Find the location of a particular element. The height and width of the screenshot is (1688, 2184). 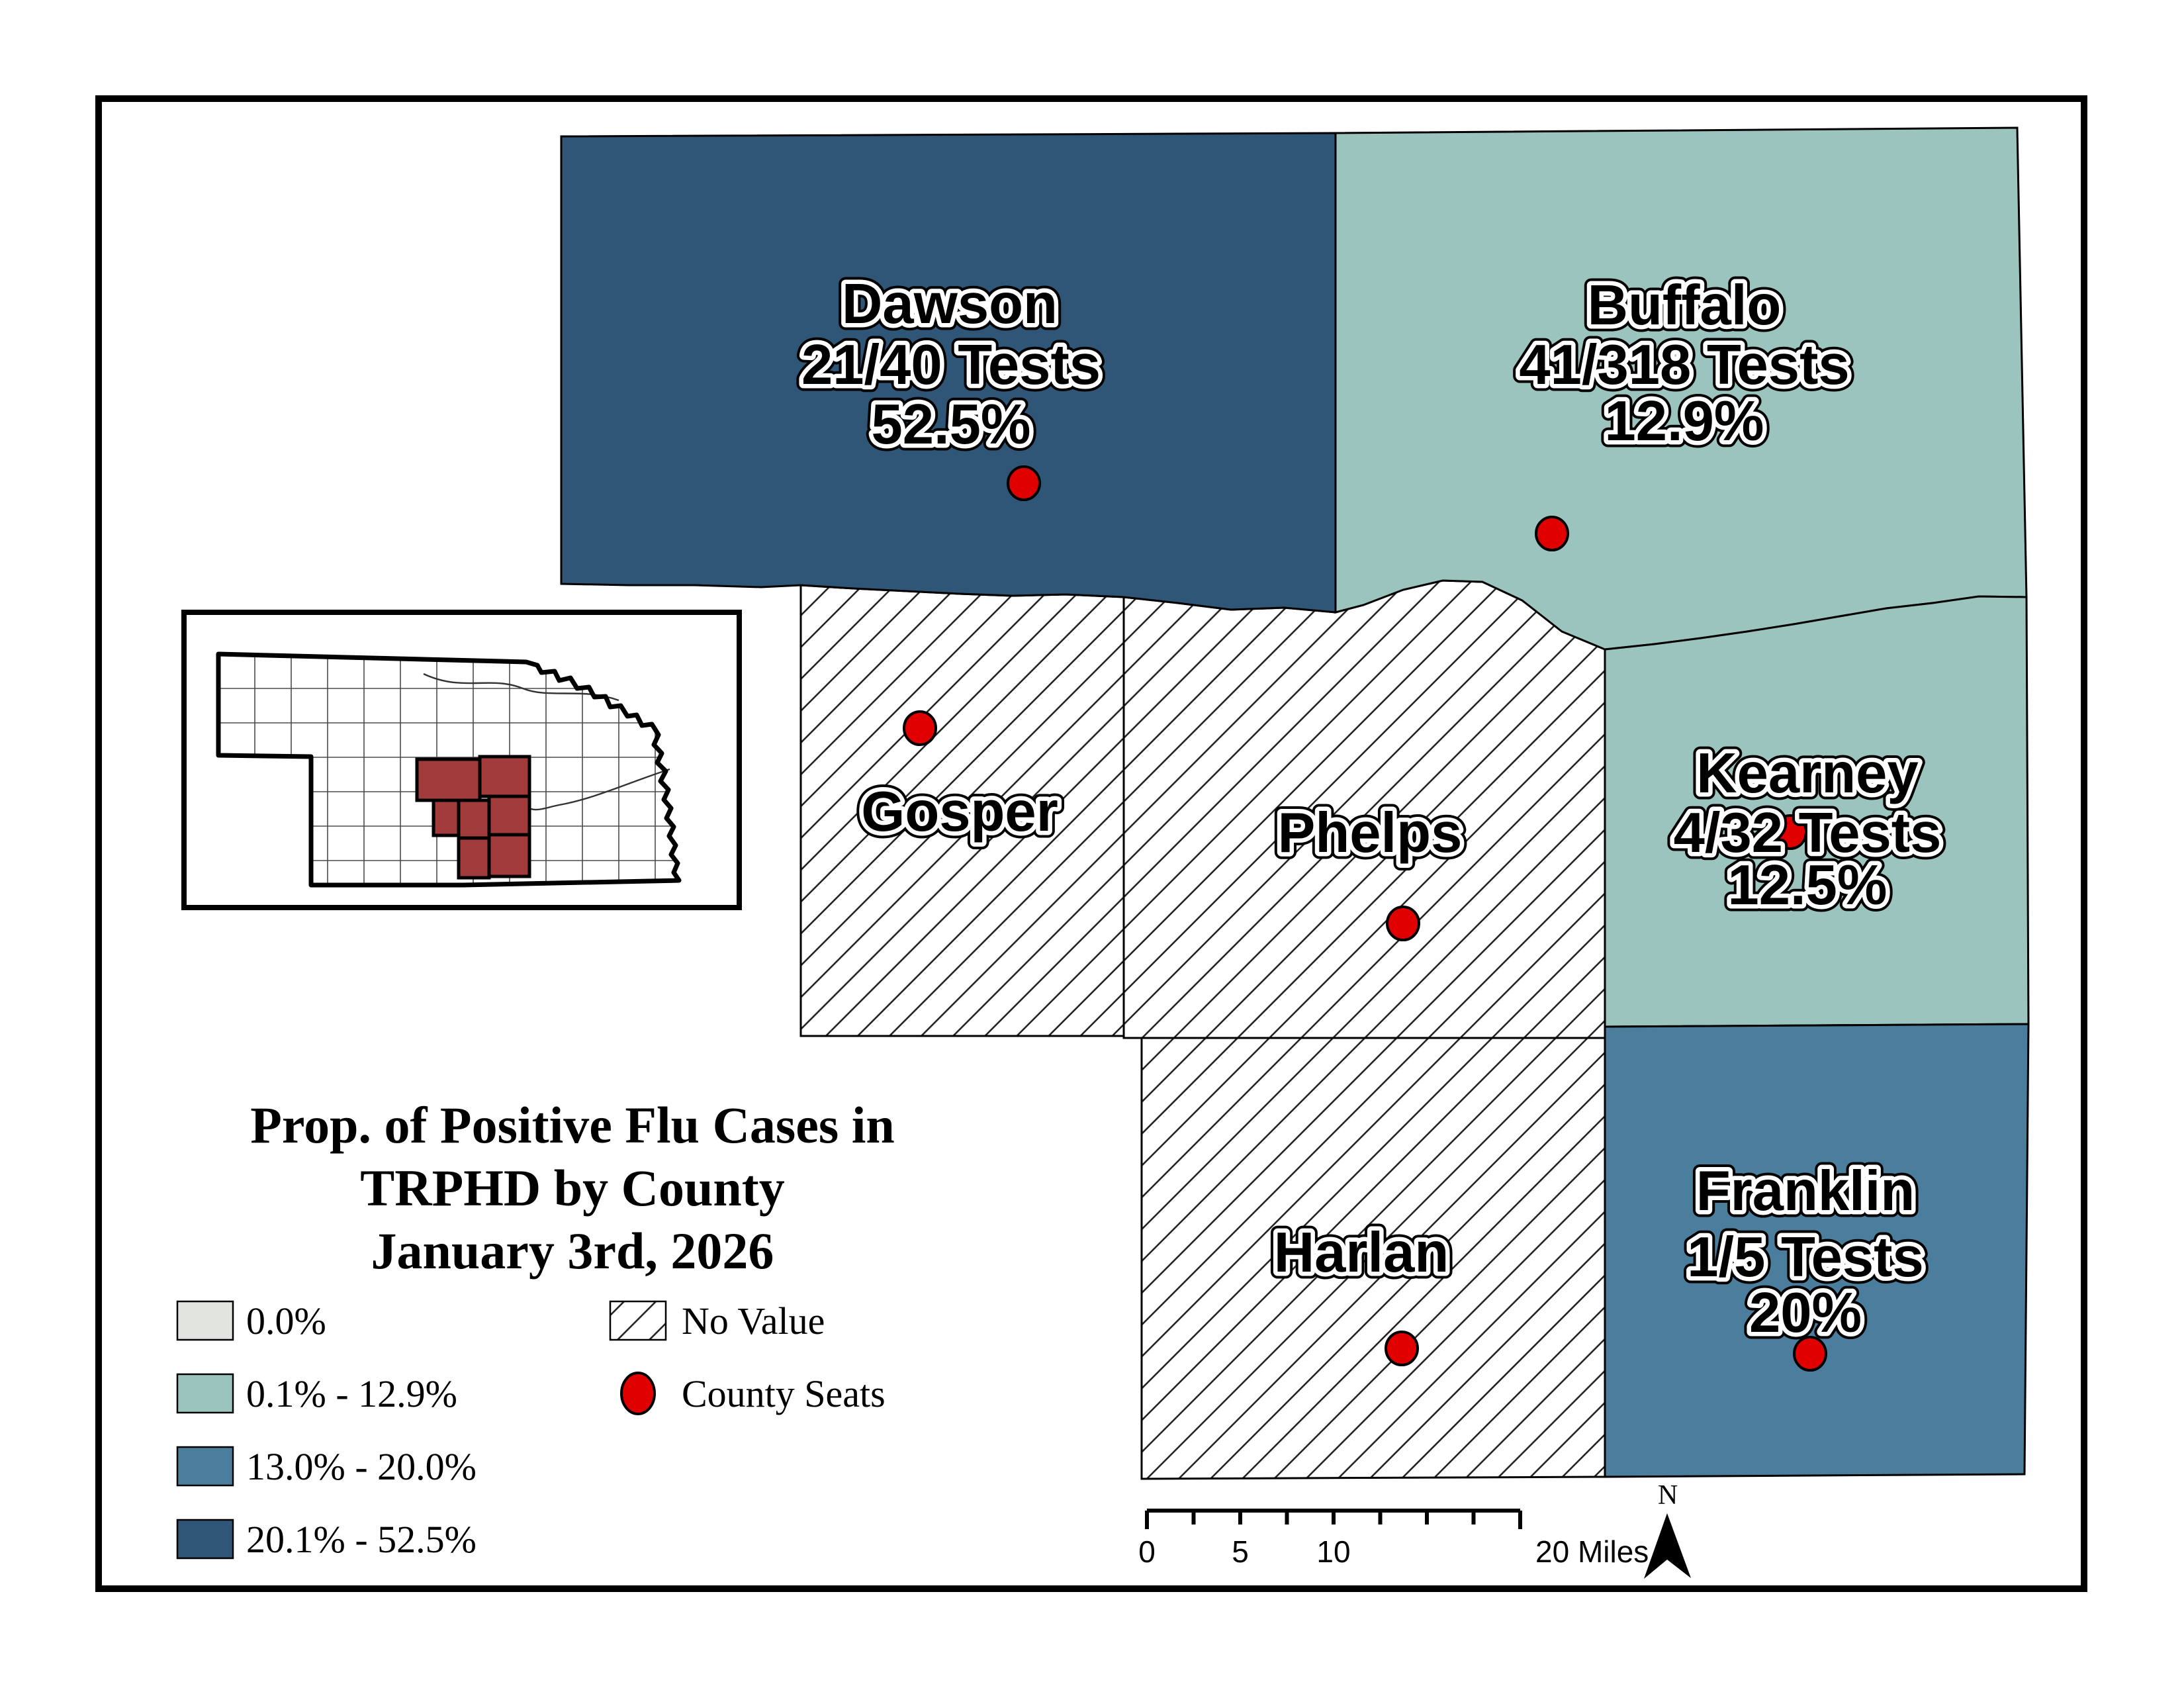

inset-phelps is located at coordinates (474, 819).